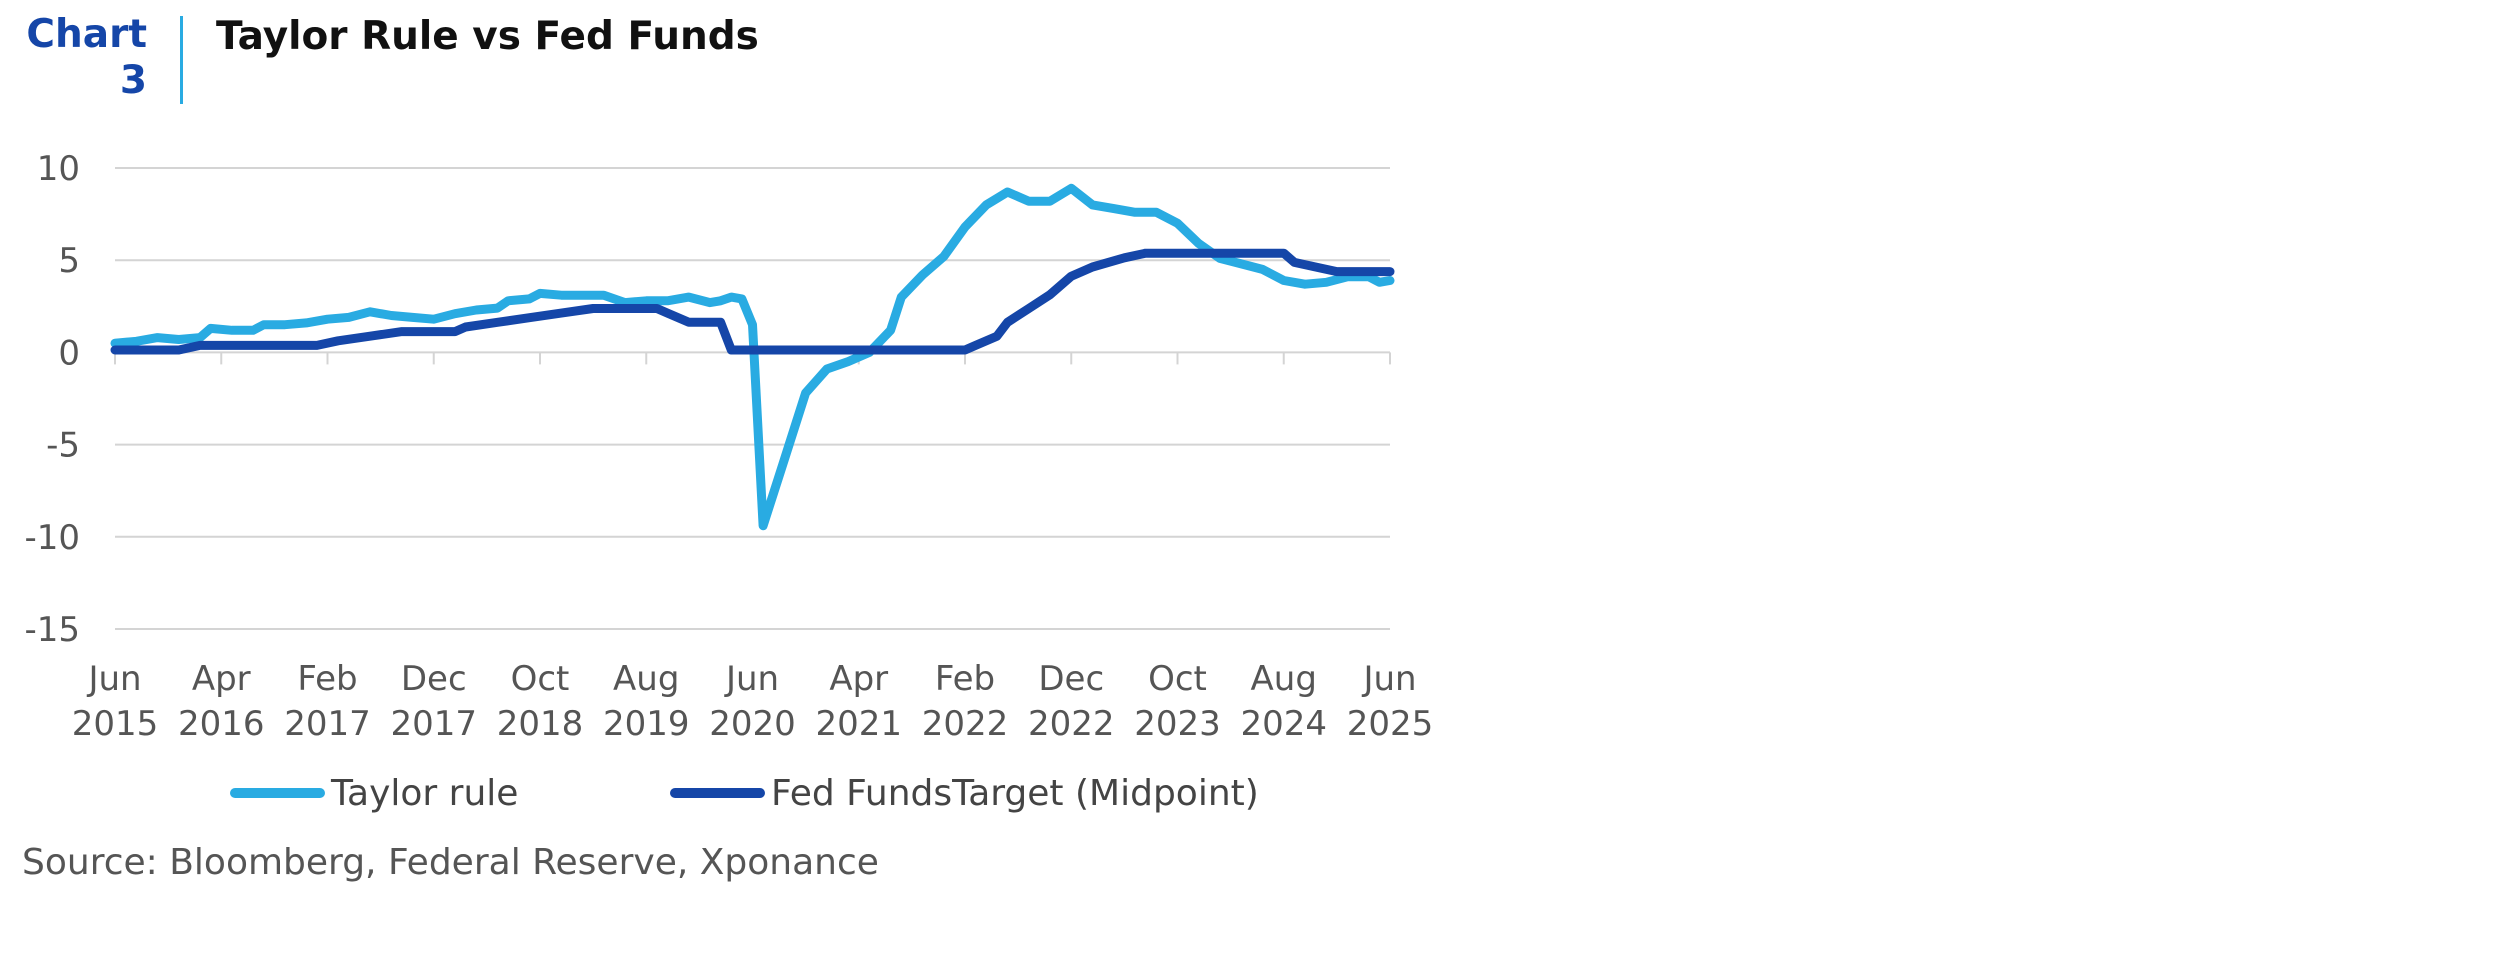  I want to click on series-line-fed-funds, so click(752, 301).